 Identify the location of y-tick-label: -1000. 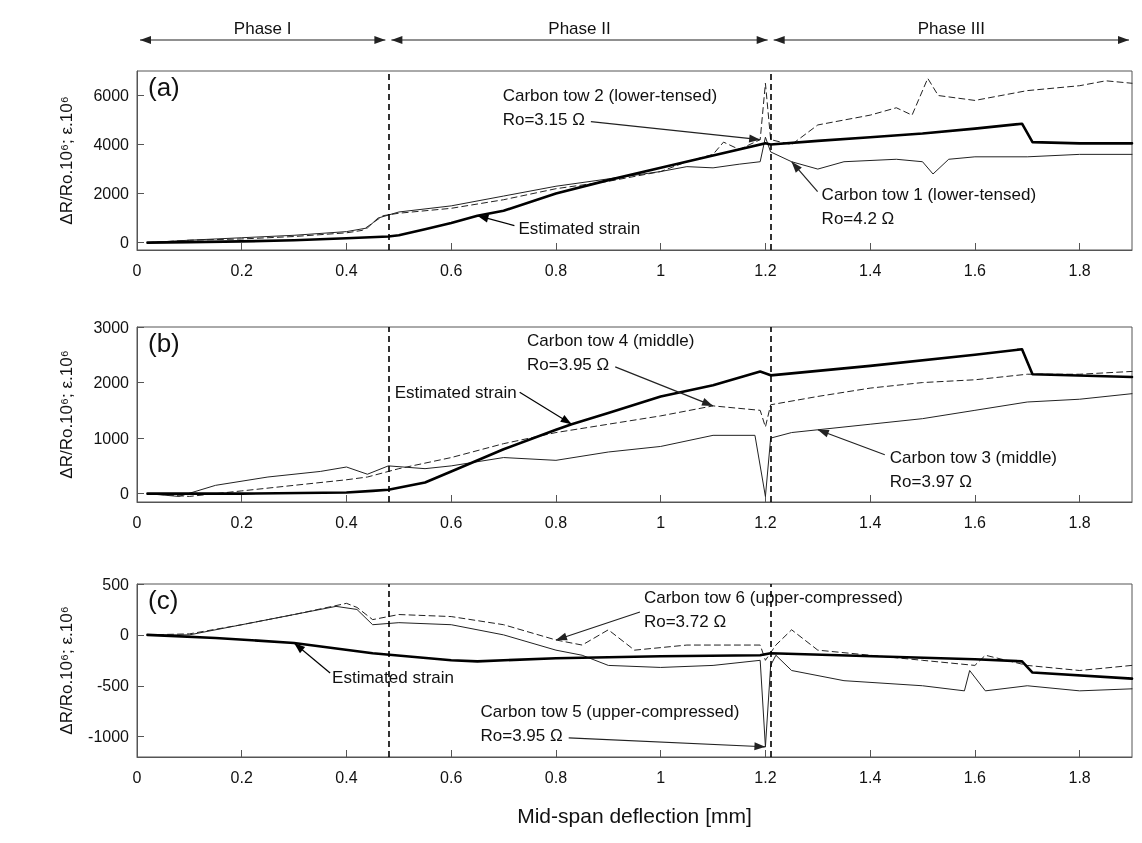
(109, 737).